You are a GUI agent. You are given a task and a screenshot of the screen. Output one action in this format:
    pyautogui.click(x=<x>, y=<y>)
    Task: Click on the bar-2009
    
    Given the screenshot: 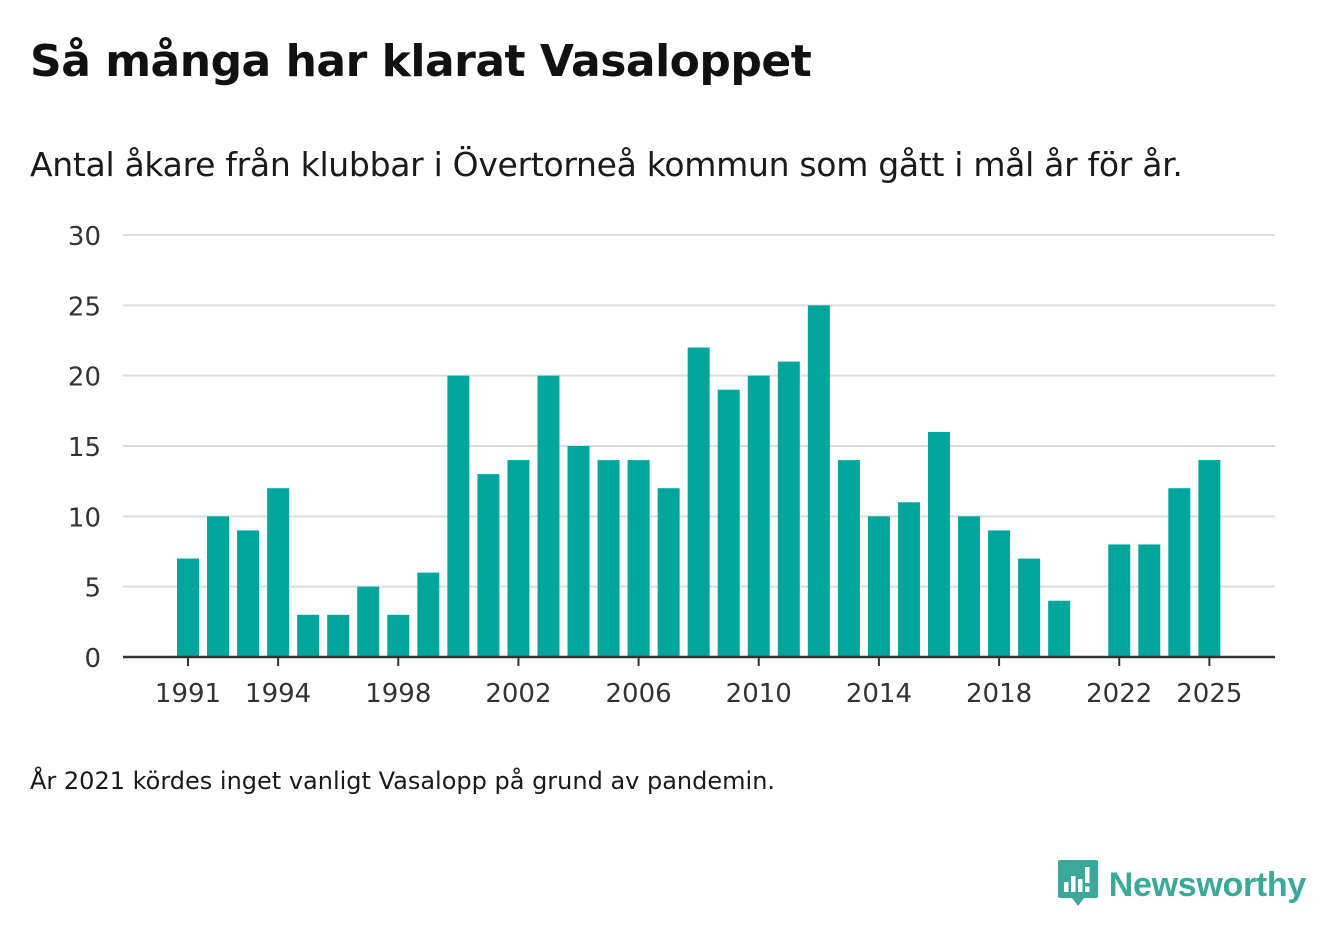 What is the action you would take?
    pyautogui.click(x=728, y=523)
    